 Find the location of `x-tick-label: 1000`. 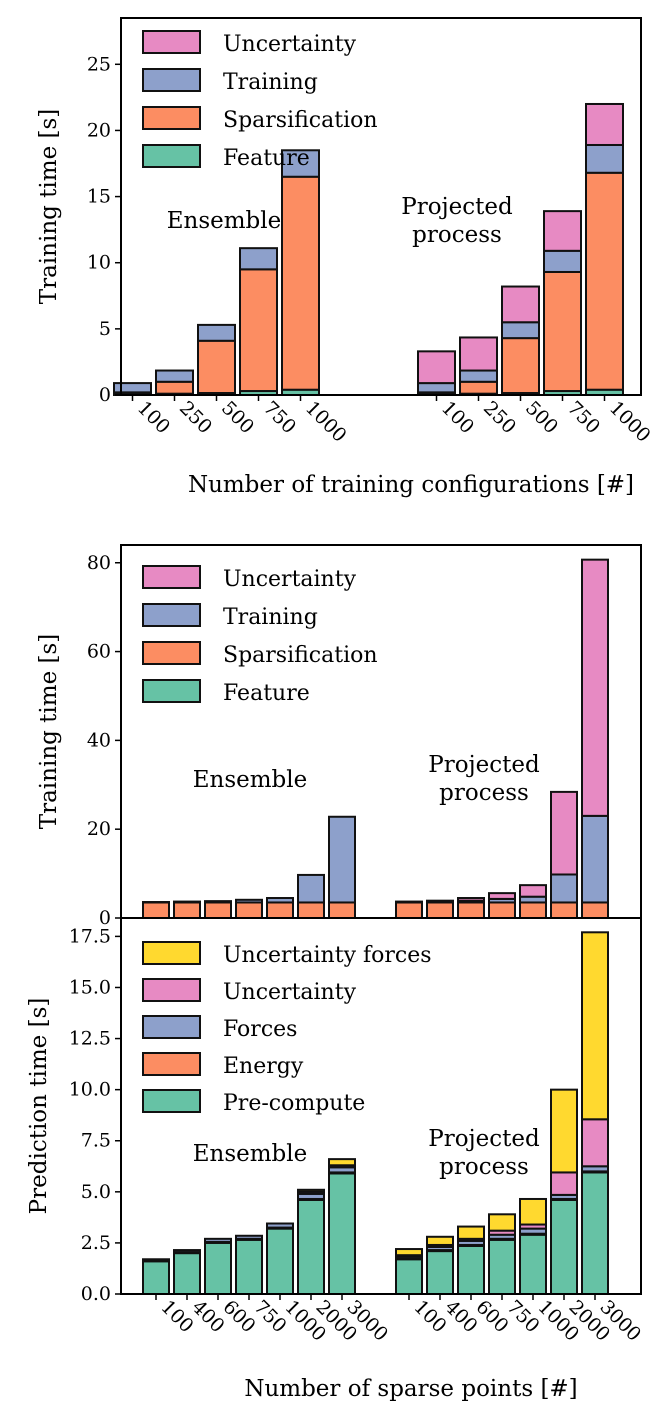

x-tick-label: 1000 is located at coordinates (326, 422).